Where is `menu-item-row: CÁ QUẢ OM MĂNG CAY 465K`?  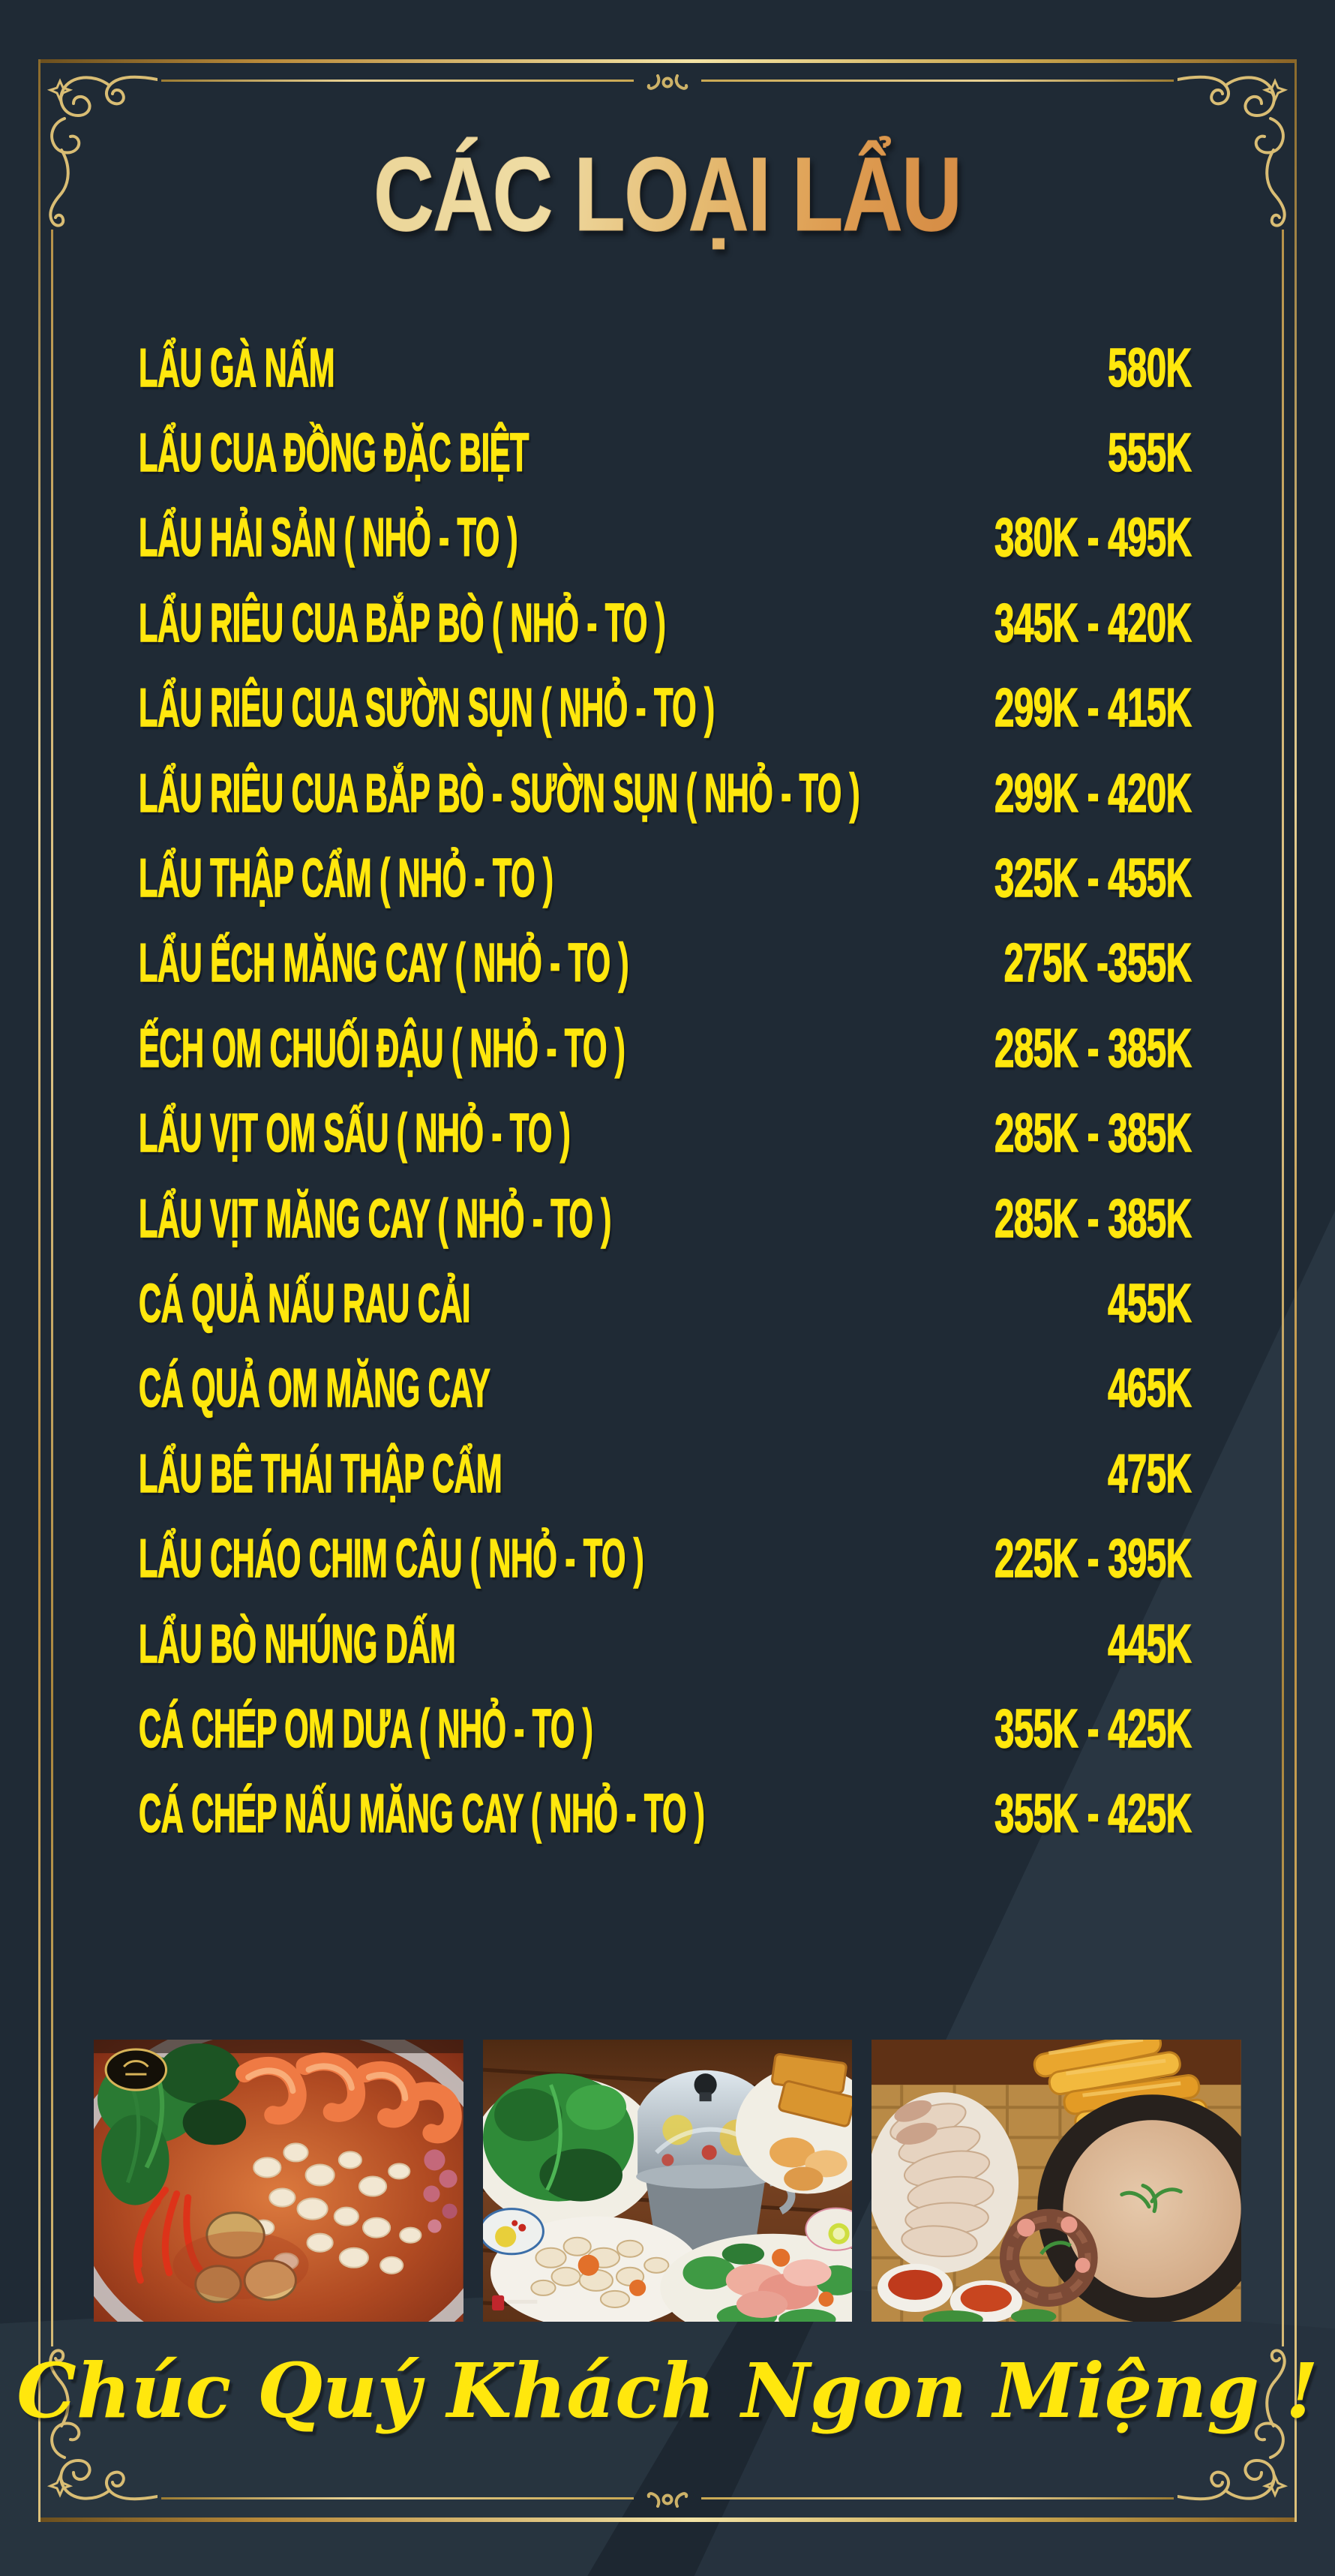 menu-item-row: CÁ QUẢ OM MĂNG CAY 465K is located at coordinates (665, 1389).